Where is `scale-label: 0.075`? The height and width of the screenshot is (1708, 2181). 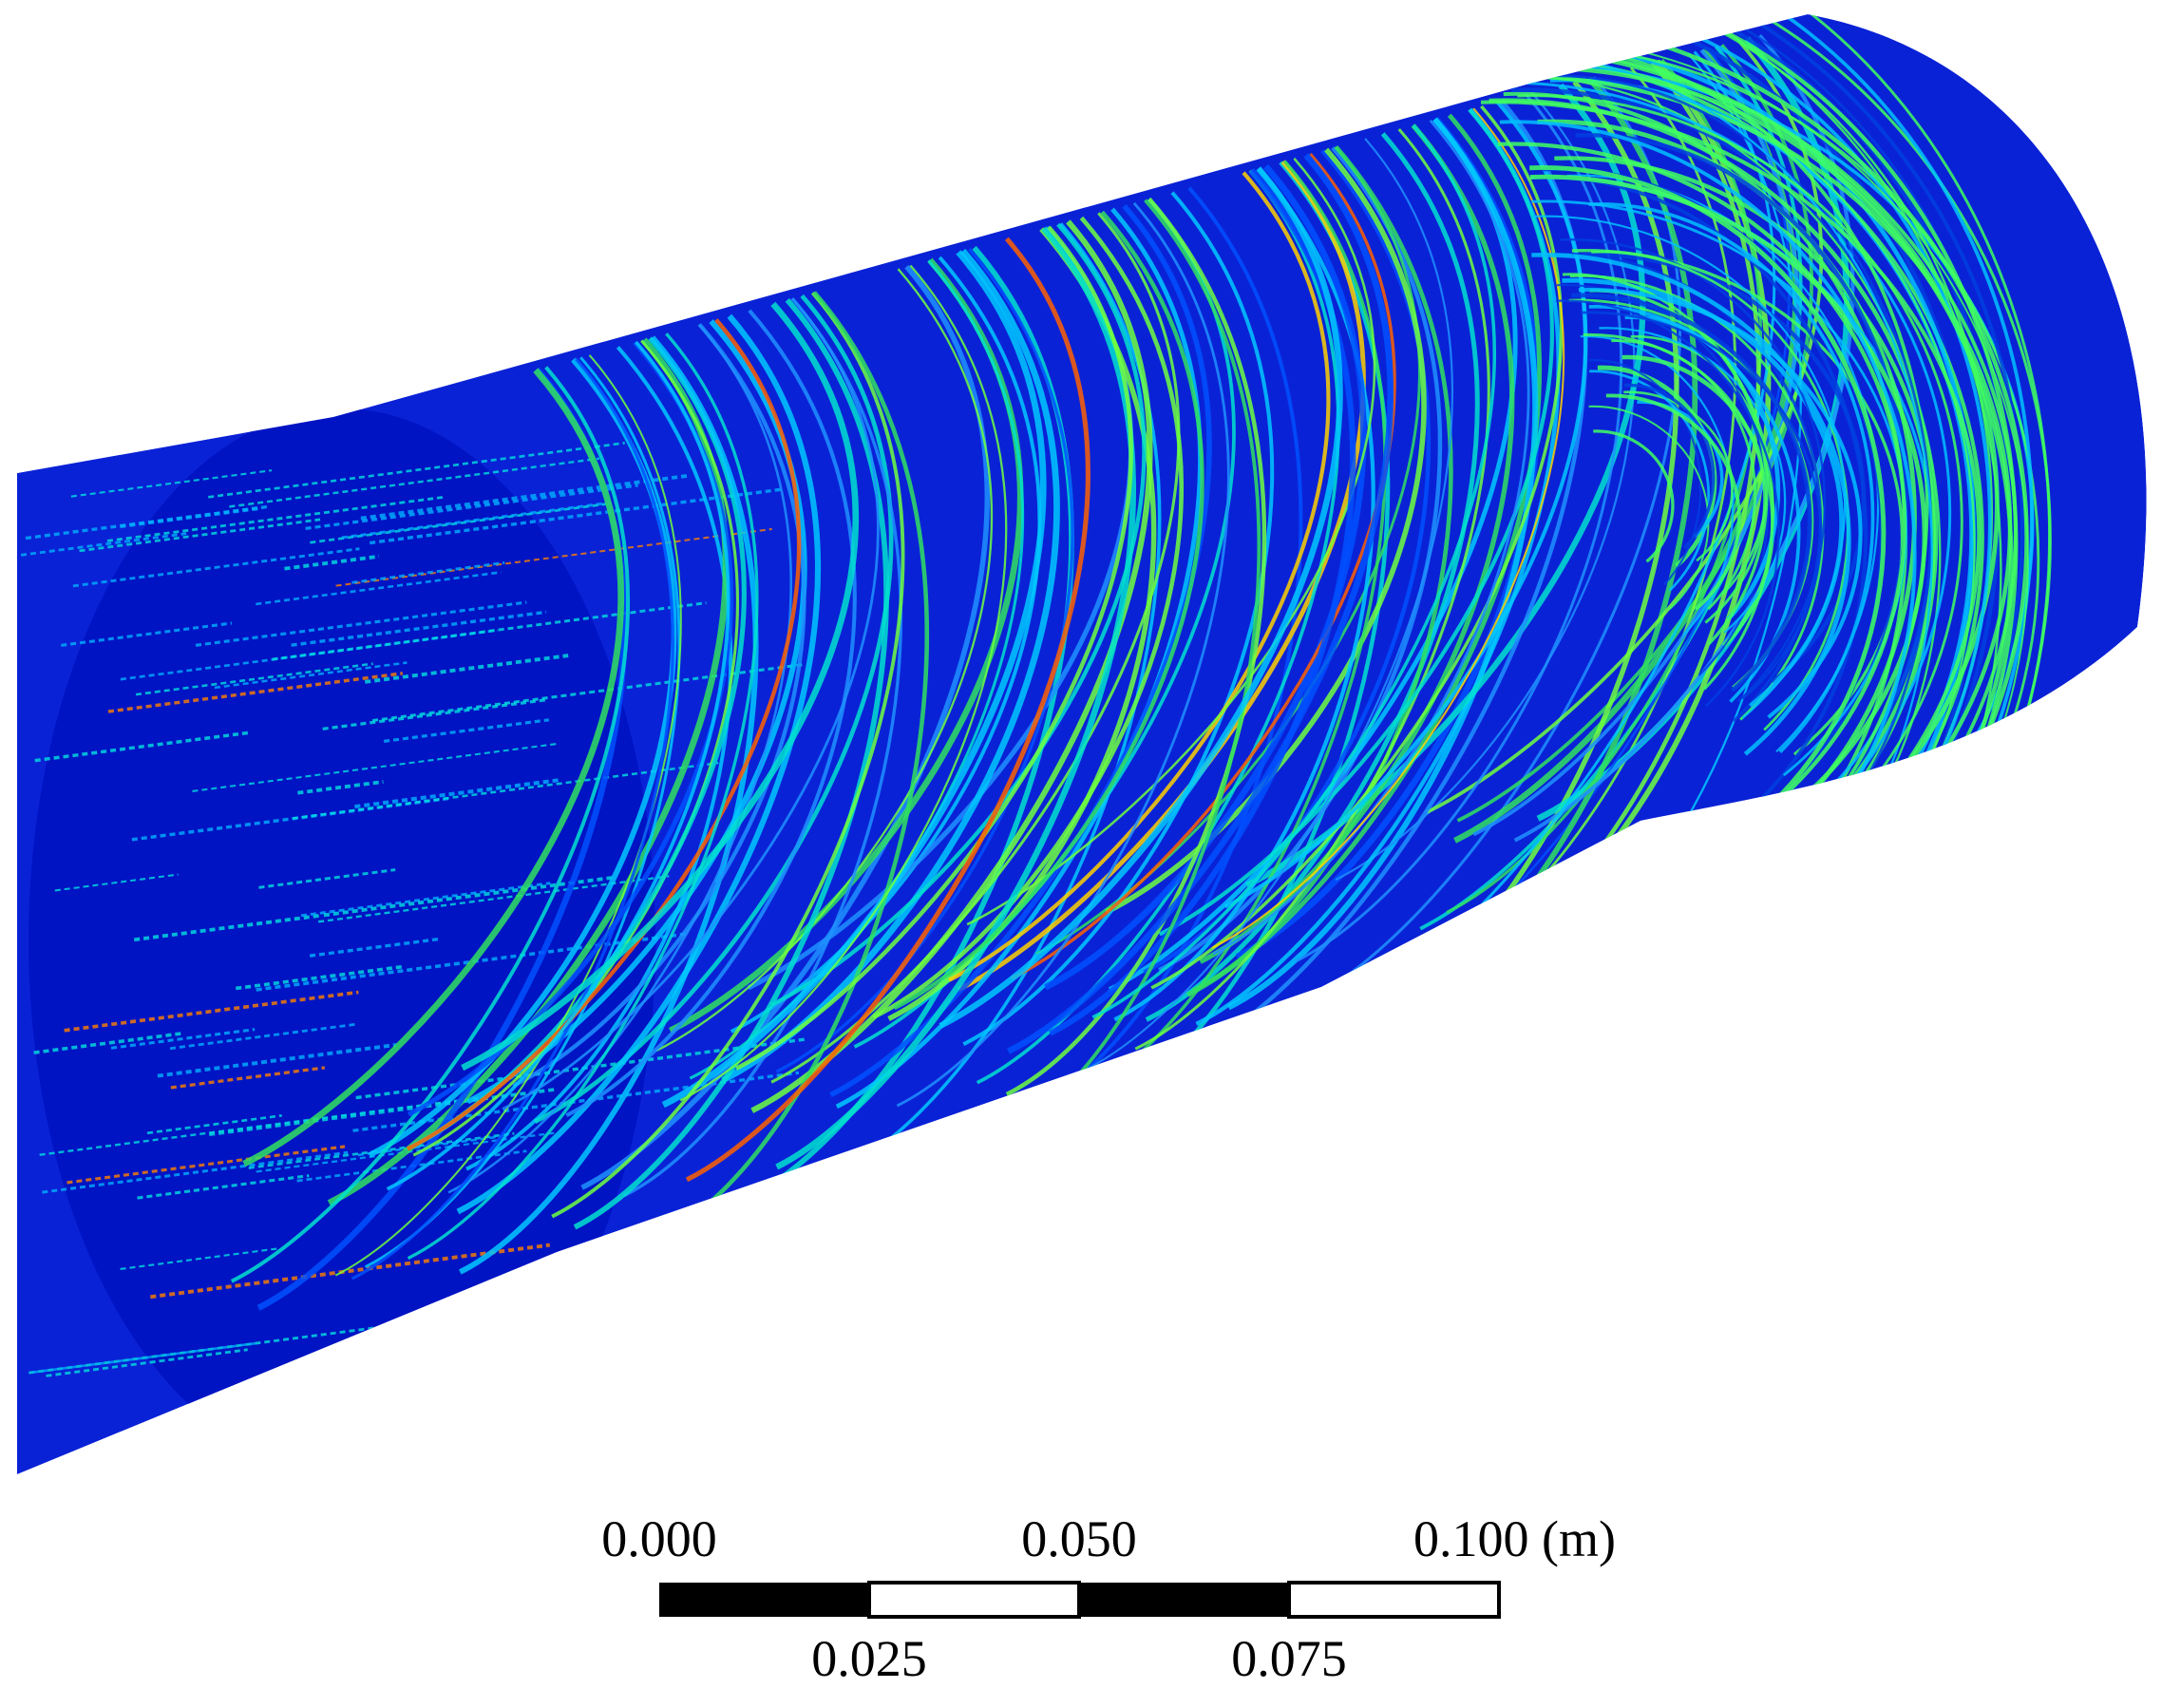
scale-label: 0.075 is located at coordinates (1289, 1658).